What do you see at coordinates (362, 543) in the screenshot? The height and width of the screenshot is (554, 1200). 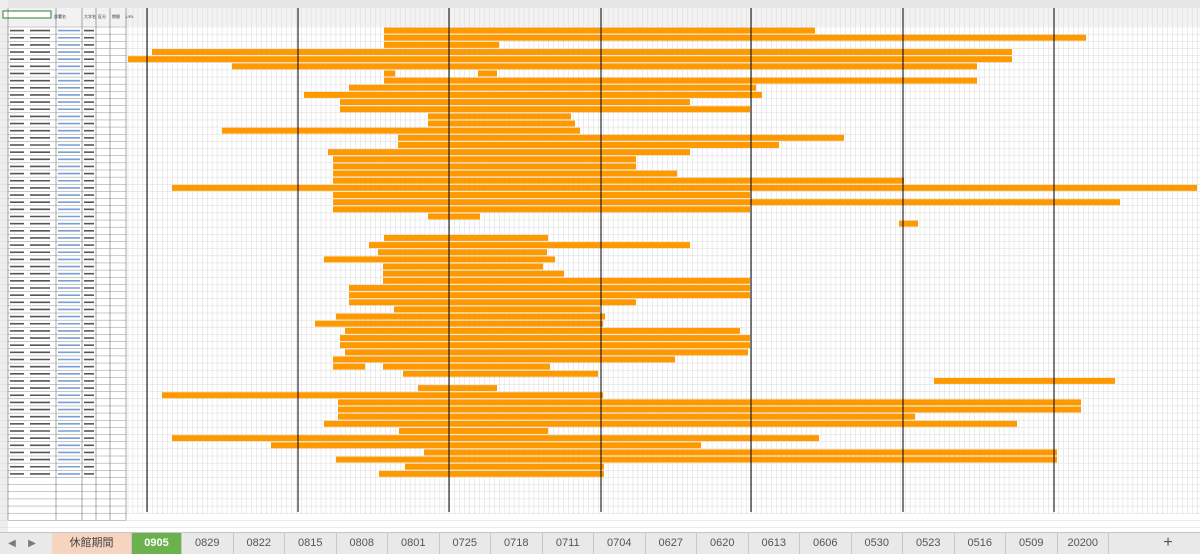 I see `sheet-tab: 0808` at bounding box center [362, 543].